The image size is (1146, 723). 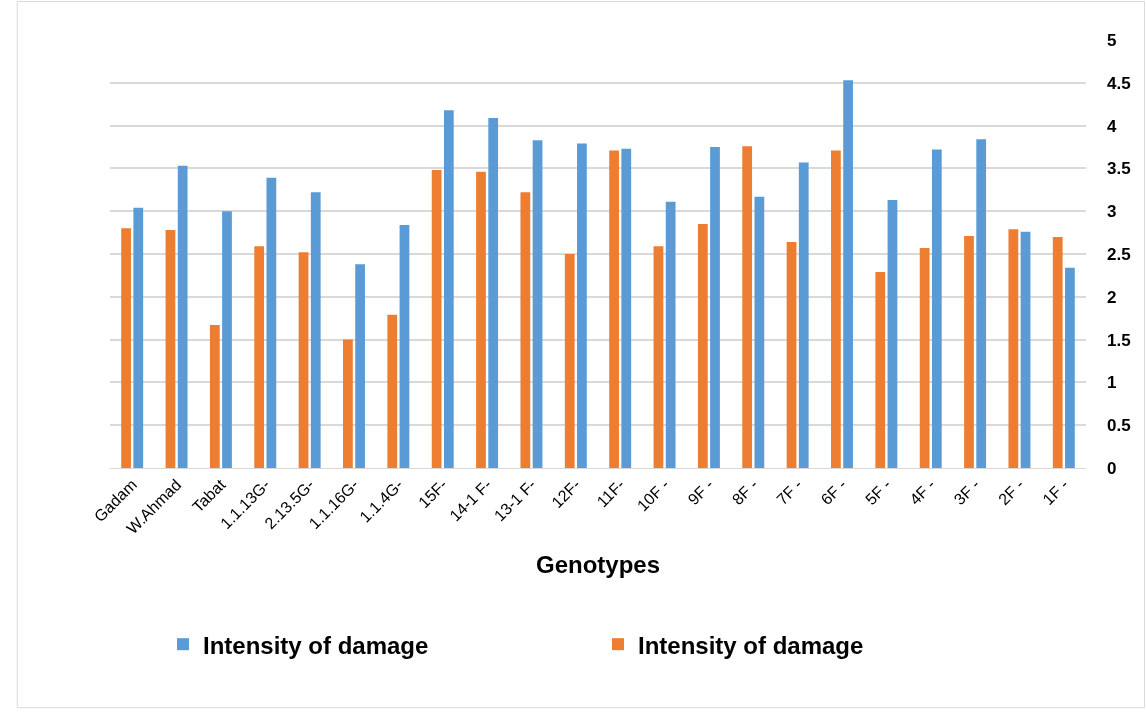 What do you see at coordinates (1119, 340) in the screenshot?
I see `y-tick-label: 1.5` at bounding box center [1119, 340].